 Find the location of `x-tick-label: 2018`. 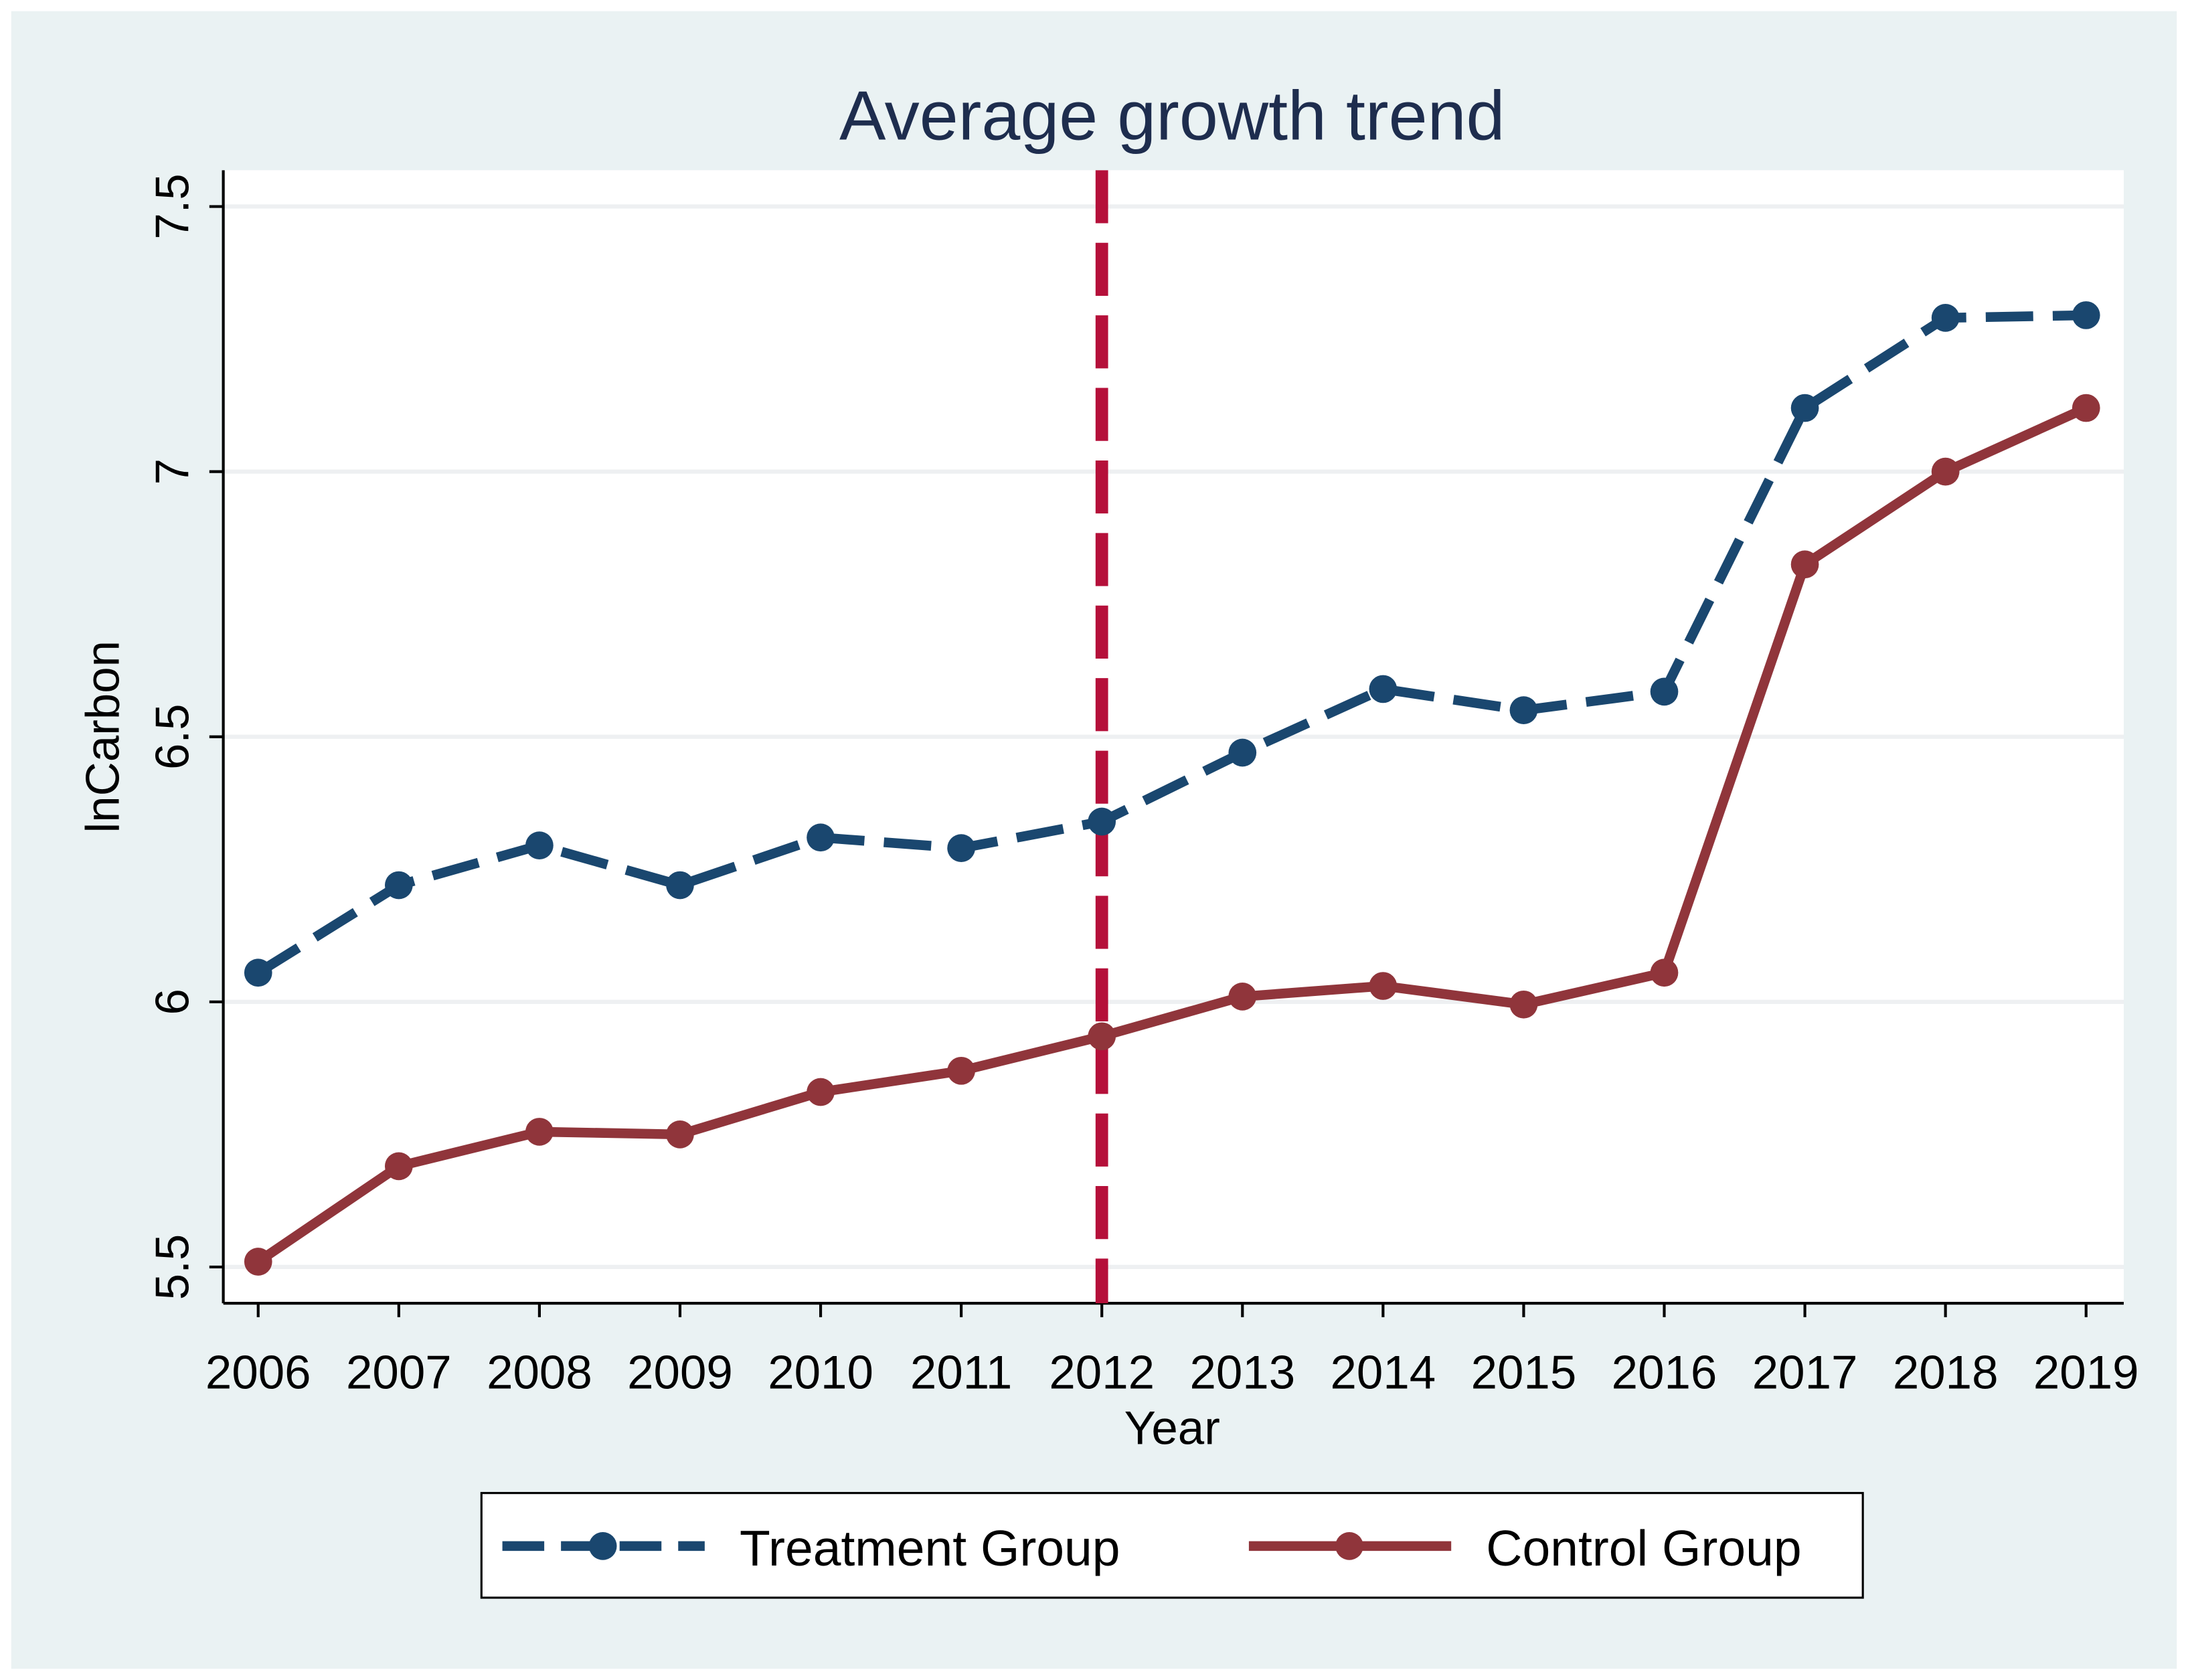

x-tick-label: 2018 is located at coordinates (1946, 1372).